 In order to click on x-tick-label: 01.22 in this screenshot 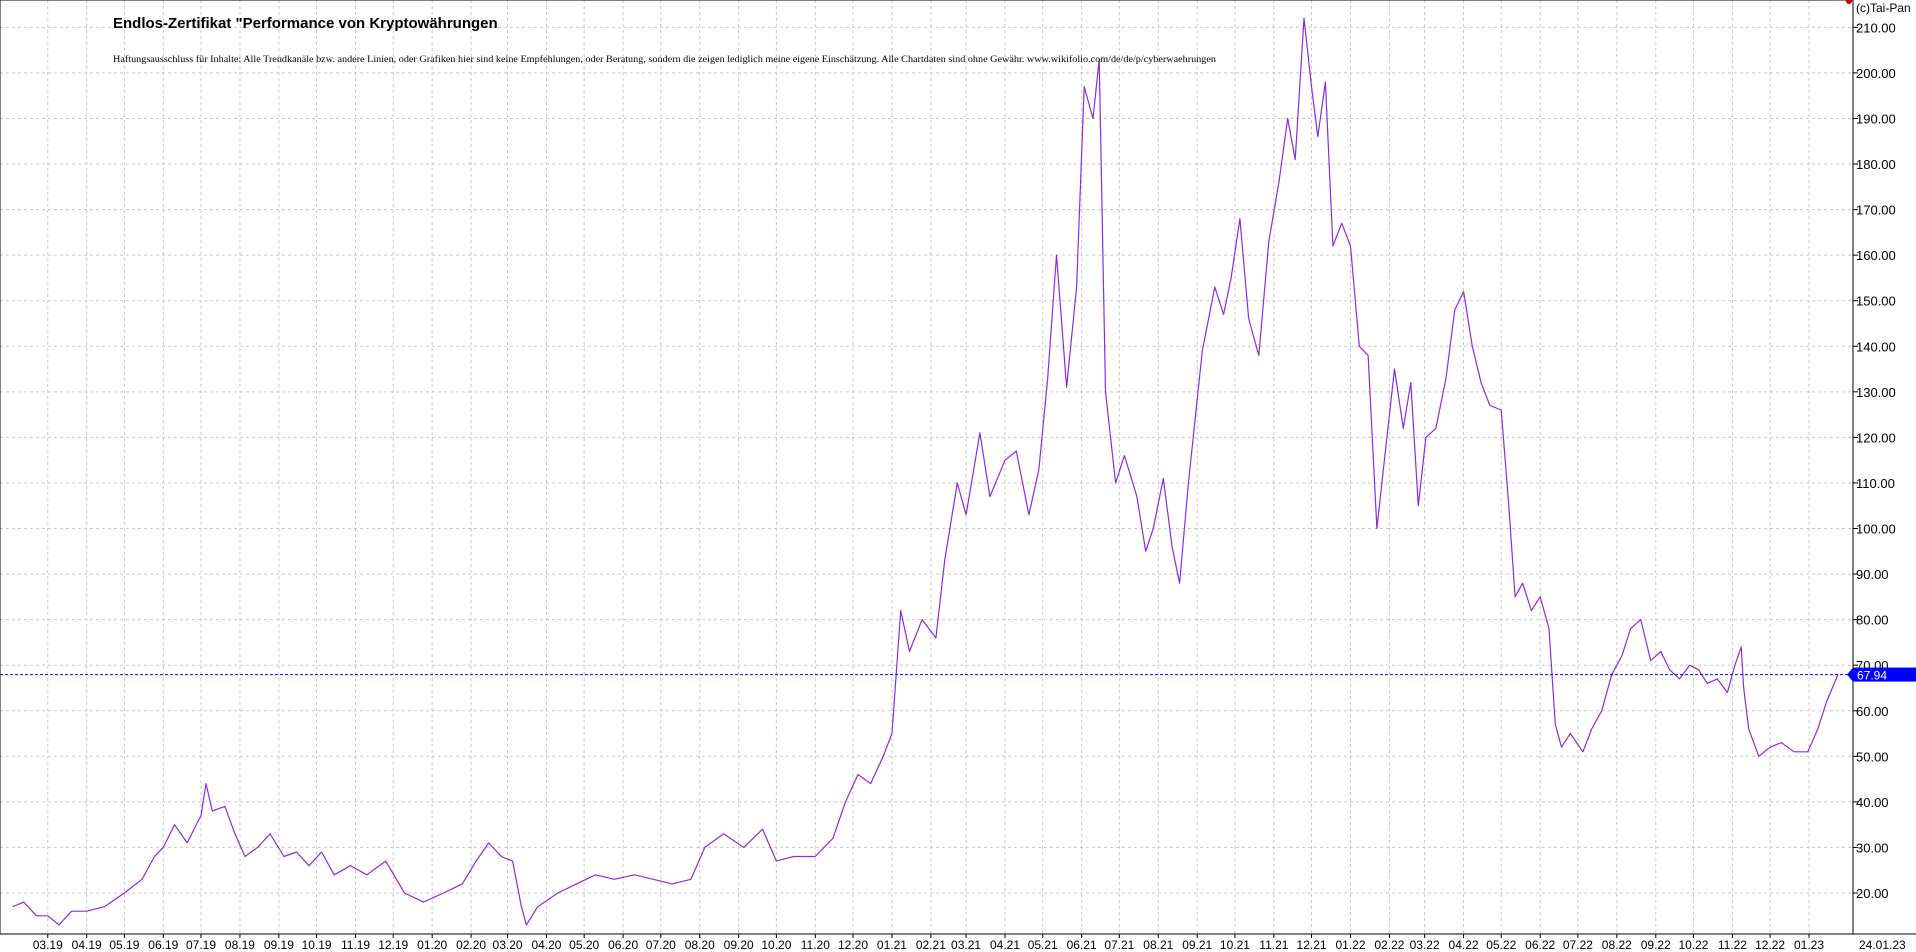, I will do `click(1350, 945)`.